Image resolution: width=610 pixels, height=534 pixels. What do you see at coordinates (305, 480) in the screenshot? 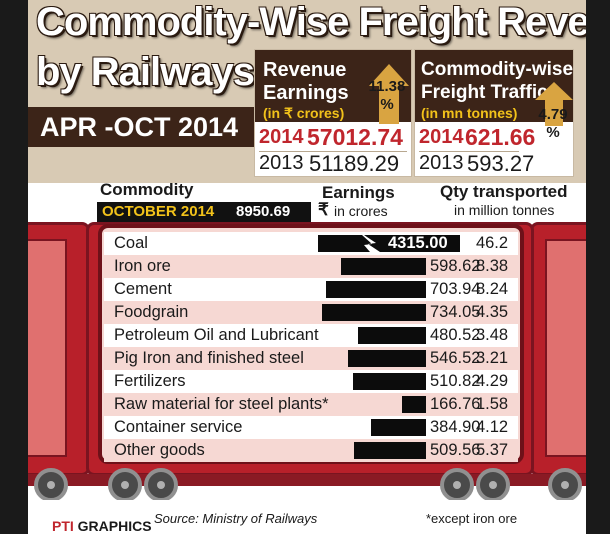
I see `rail-base` at bounding box center [305, 480].